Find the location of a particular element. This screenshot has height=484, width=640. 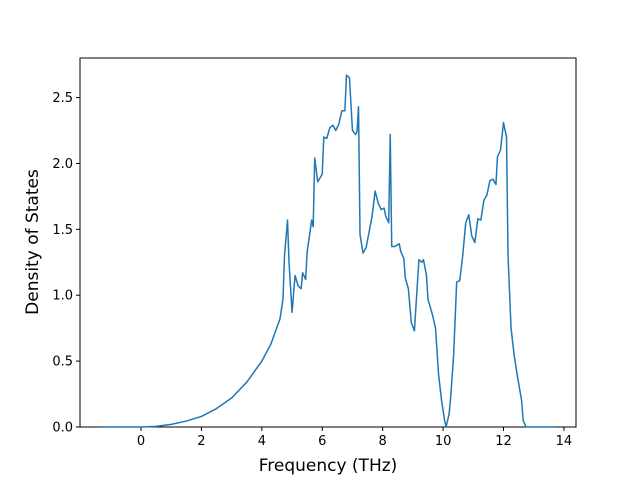

y-axis-label: Density of States is located at coordinates (33, 242).